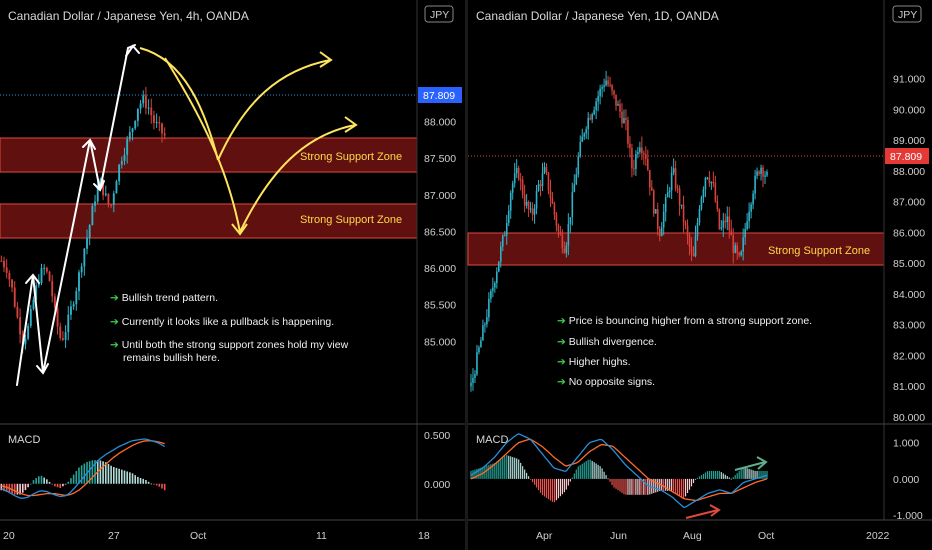  What do you see at coordinates (909, 141) in the screenshot?
I see `price-tick-label: 89.000` at bounding box center [909, 141].